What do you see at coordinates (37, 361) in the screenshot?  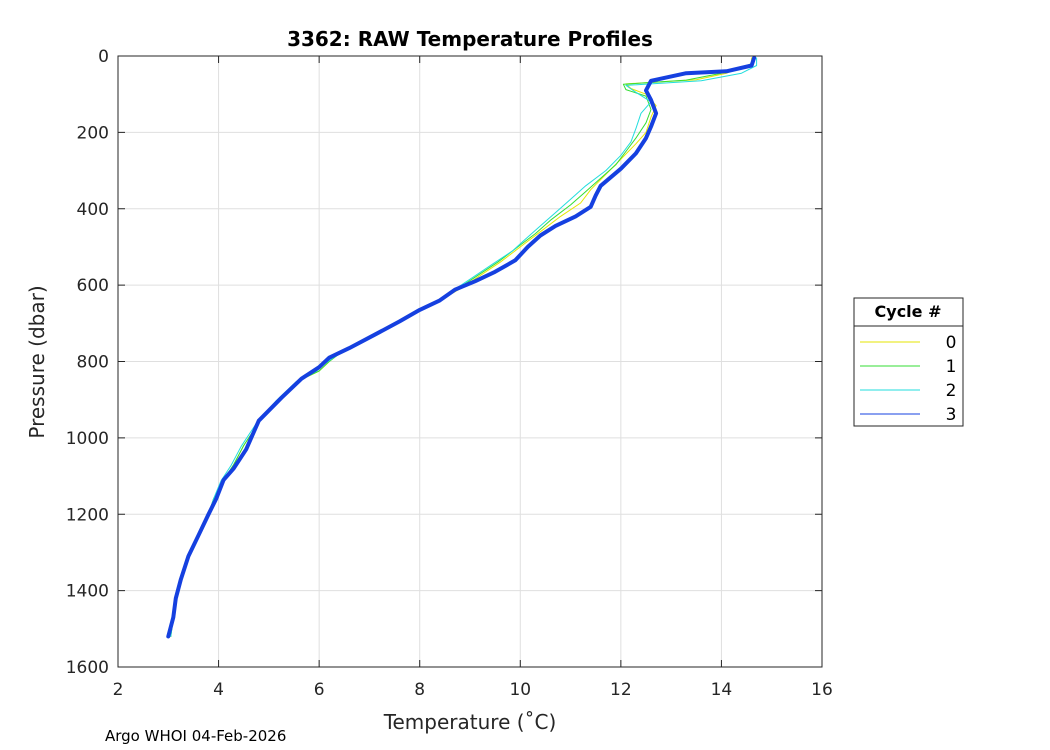 I see `y-axis-label: Pressure (dbar)` at bounding box center [37, 361].